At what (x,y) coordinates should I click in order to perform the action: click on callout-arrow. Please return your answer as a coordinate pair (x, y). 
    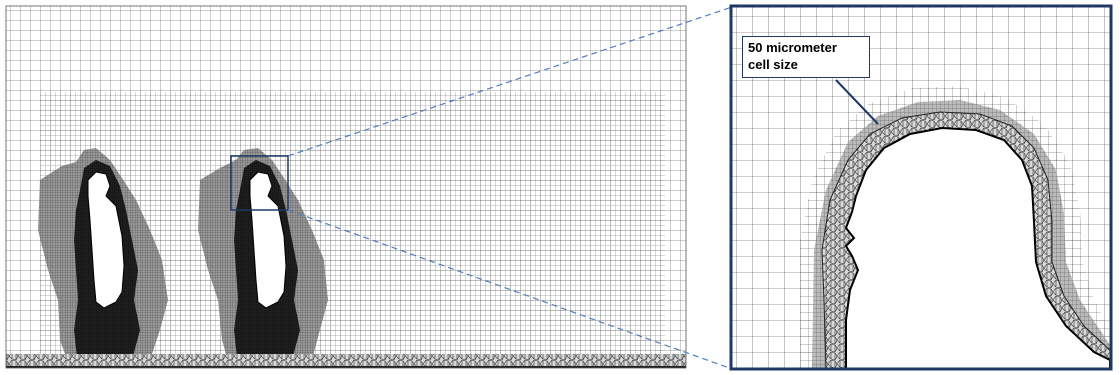
    Looking at the image, I should click on (857, 102).